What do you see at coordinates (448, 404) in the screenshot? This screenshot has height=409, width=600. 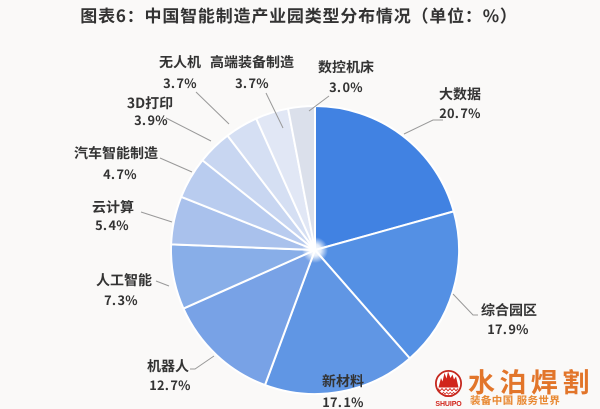 I see `svg-text: SHUIPO` at bounding box center [448, 404].